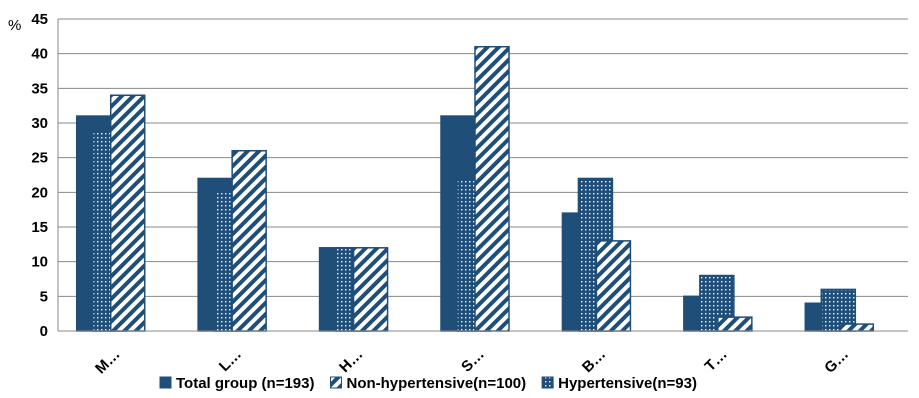 The image size is (919, 398). What do you see at coordinates (14, 25) in the screenshot?
I see `y-axis-label: %` at bounding box center [14, 25].